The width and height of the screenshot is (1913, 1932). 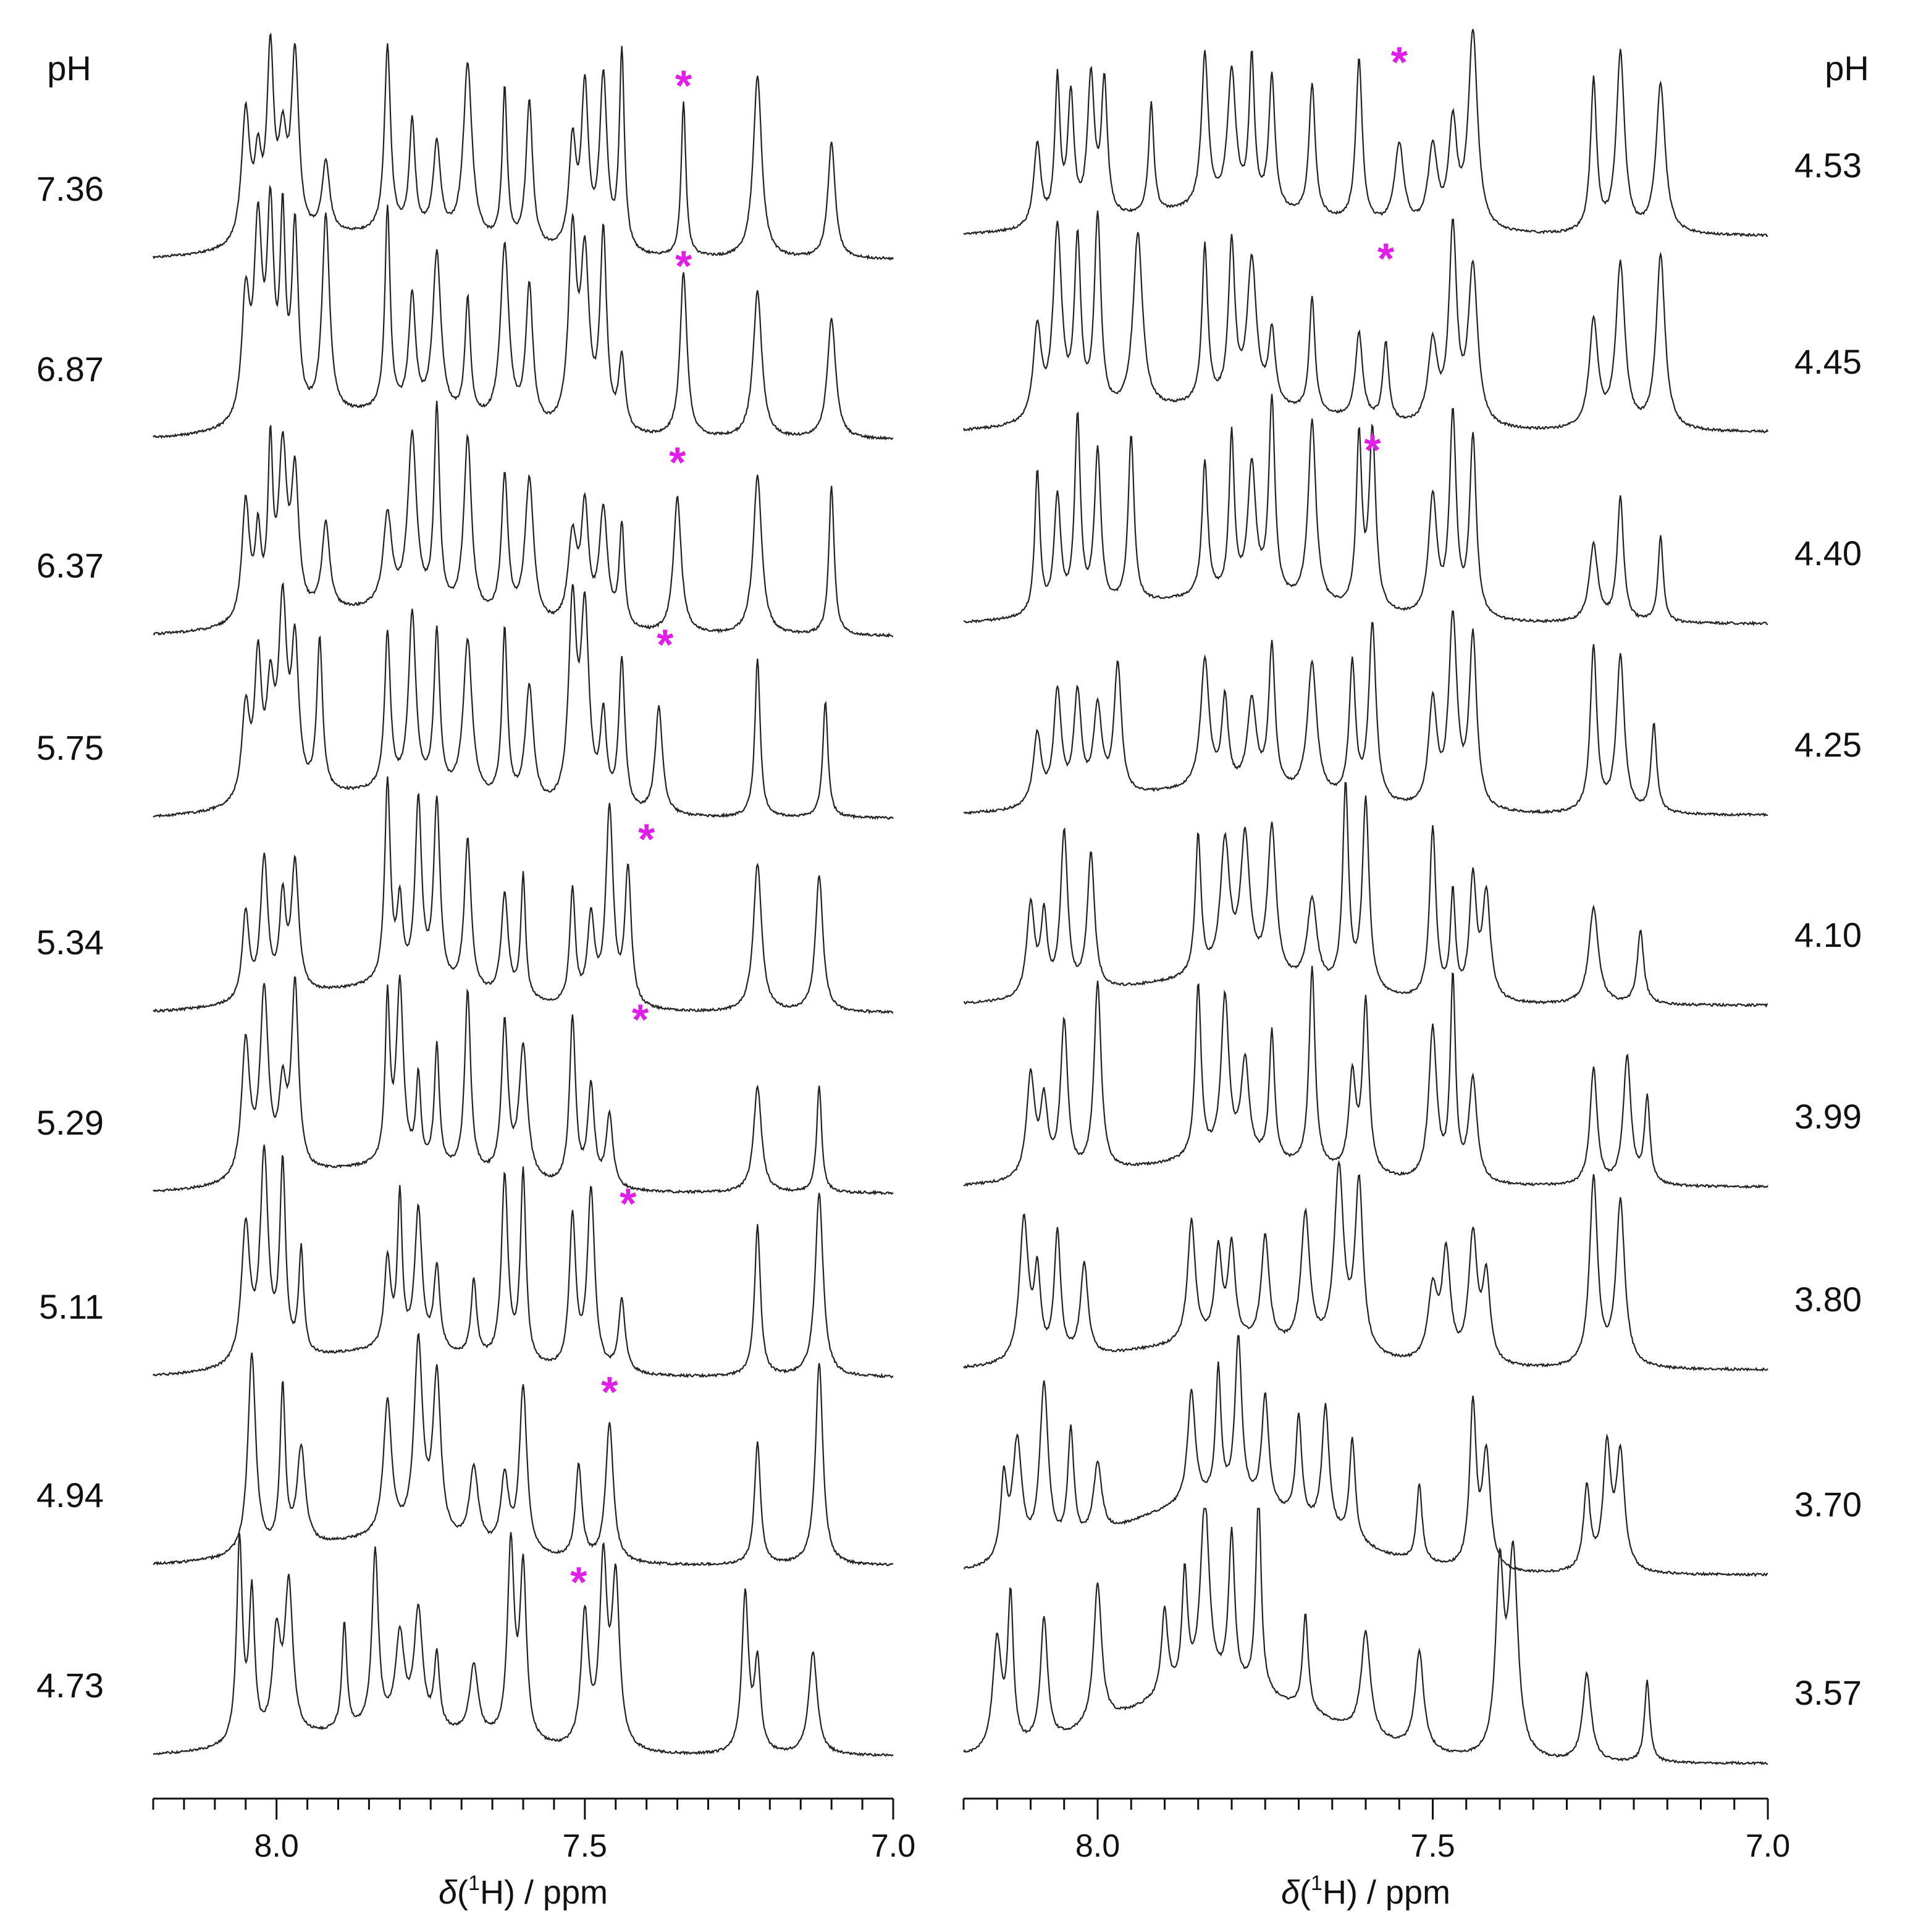 What do you see at coordinates (70, 1122) in the screenshot?
I see `ph-value-label: 5.29` at bounding box center [70, 1122].